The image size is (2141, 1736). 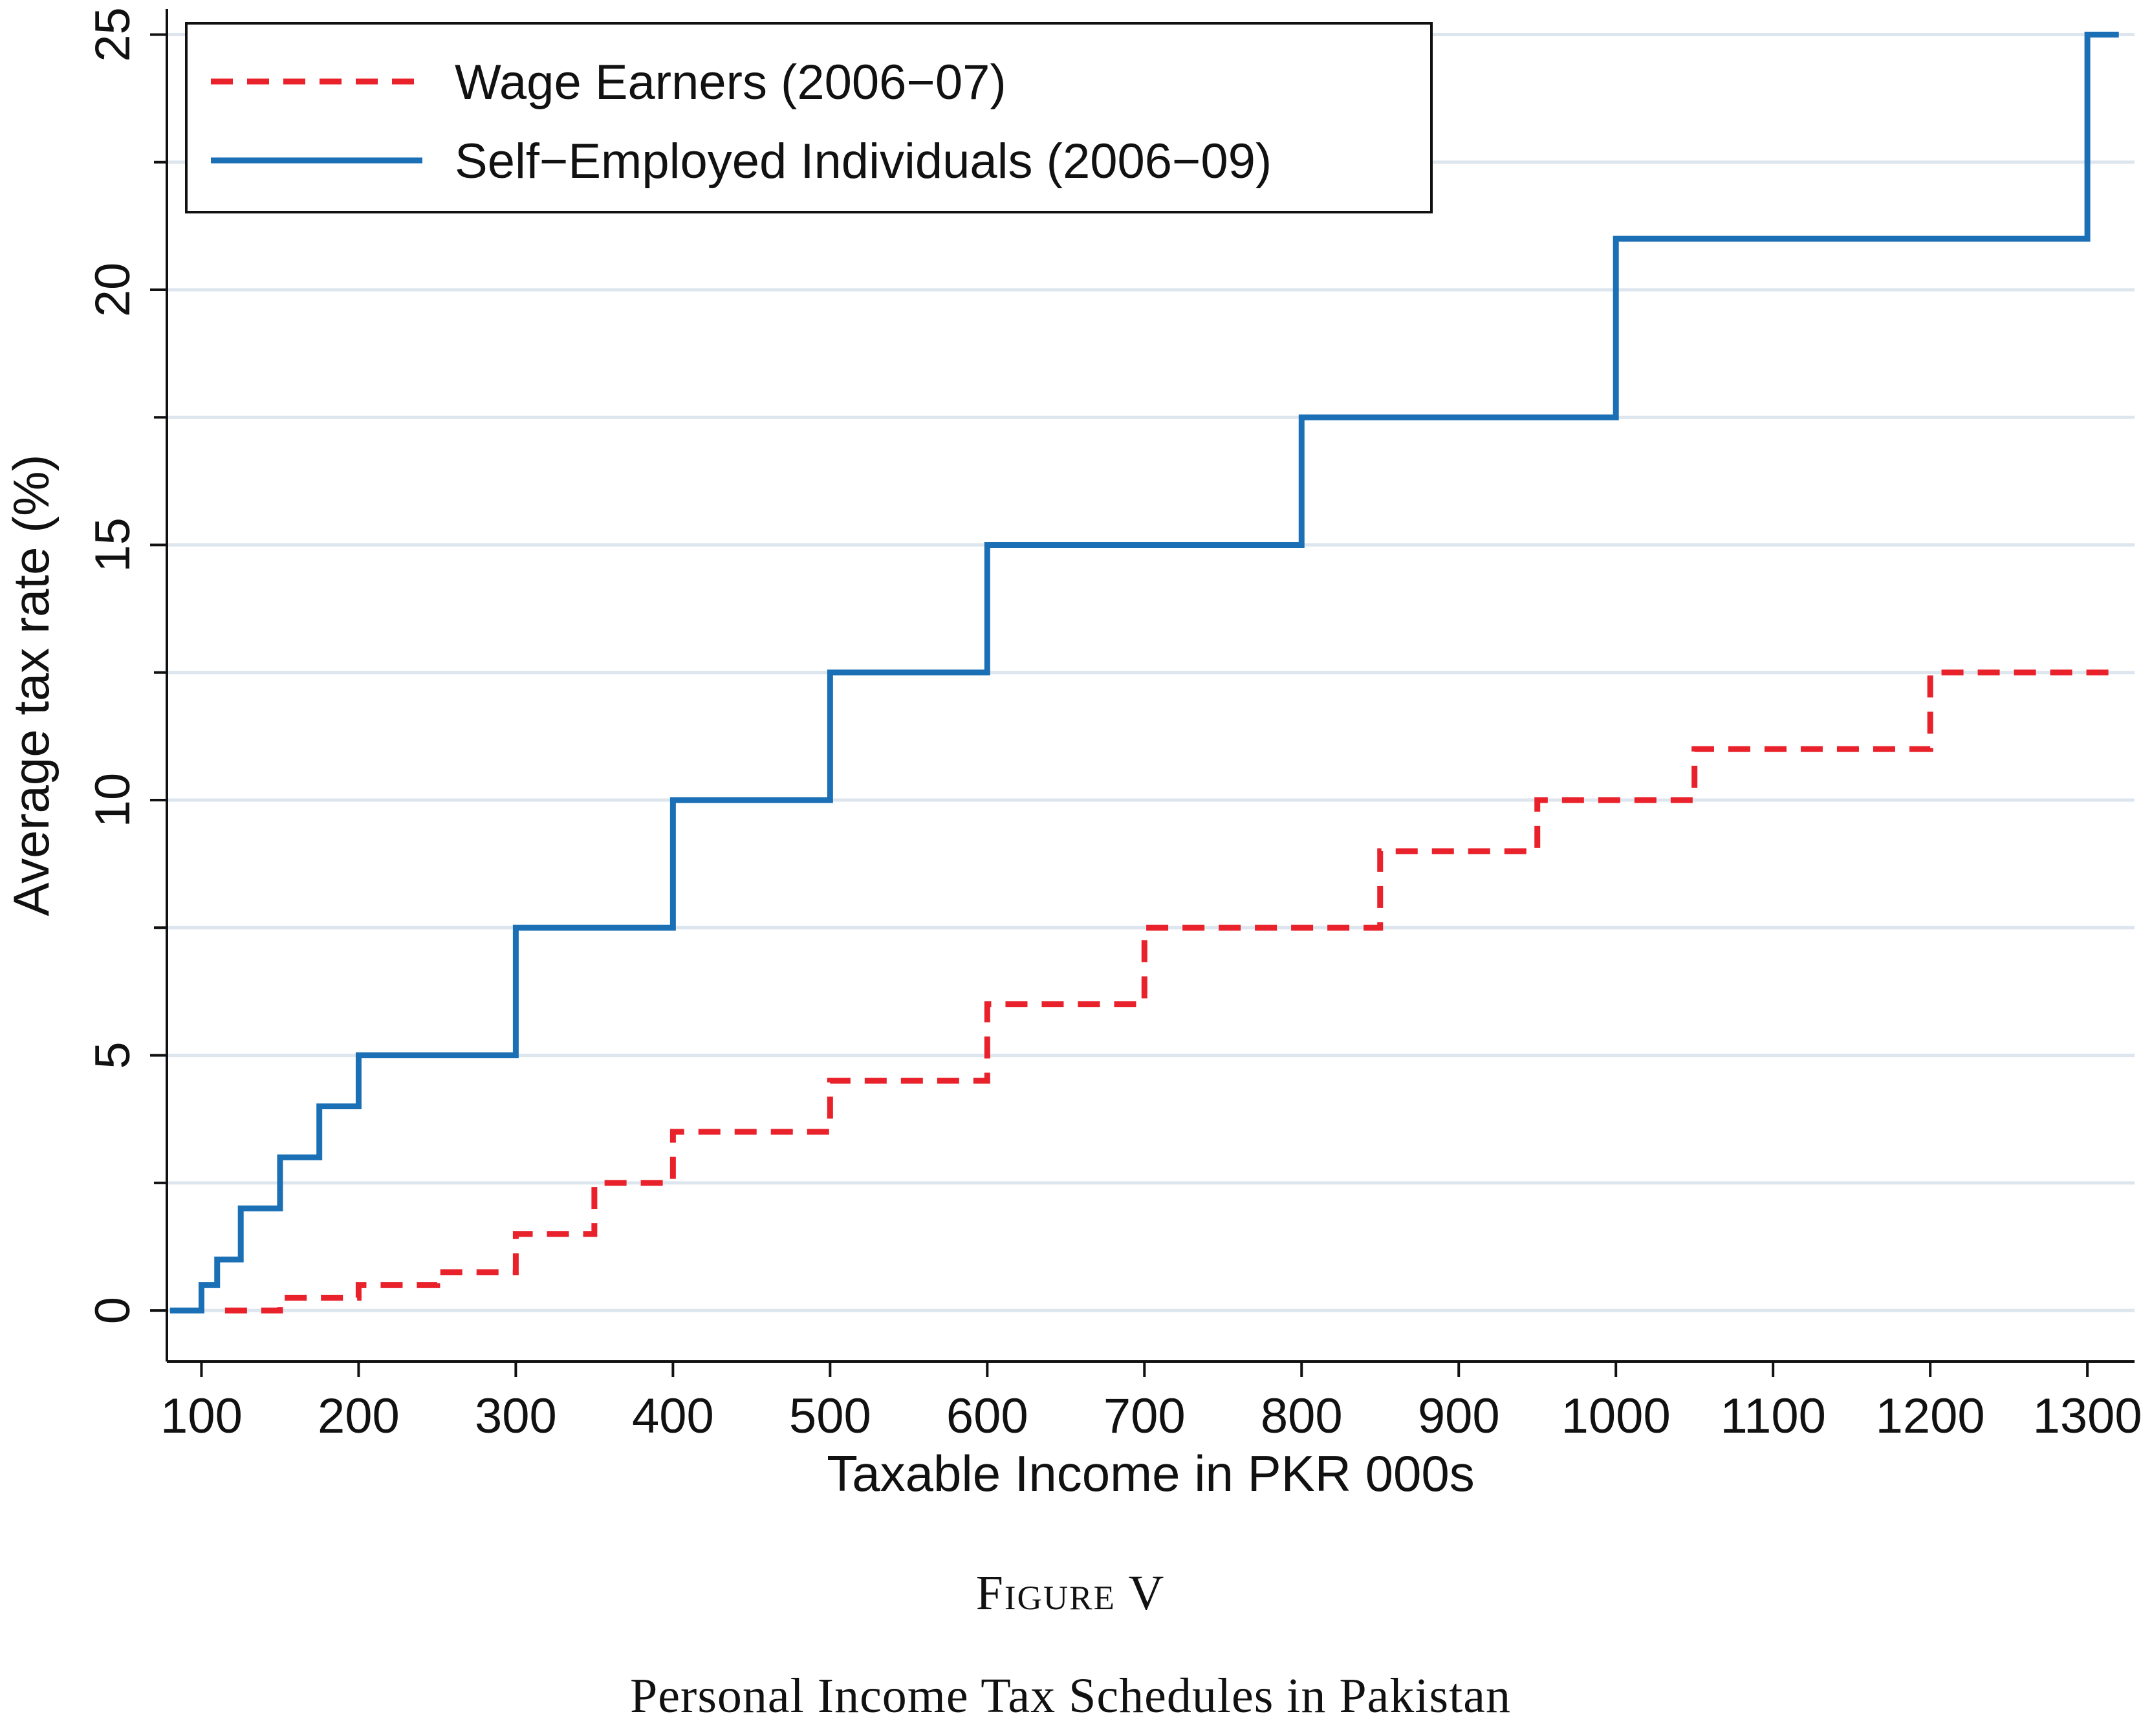 What do you see at coordinates (516, 1416) in the screenshot?
I see `x-tick-label: 300` at bounding box center [516, 1416].